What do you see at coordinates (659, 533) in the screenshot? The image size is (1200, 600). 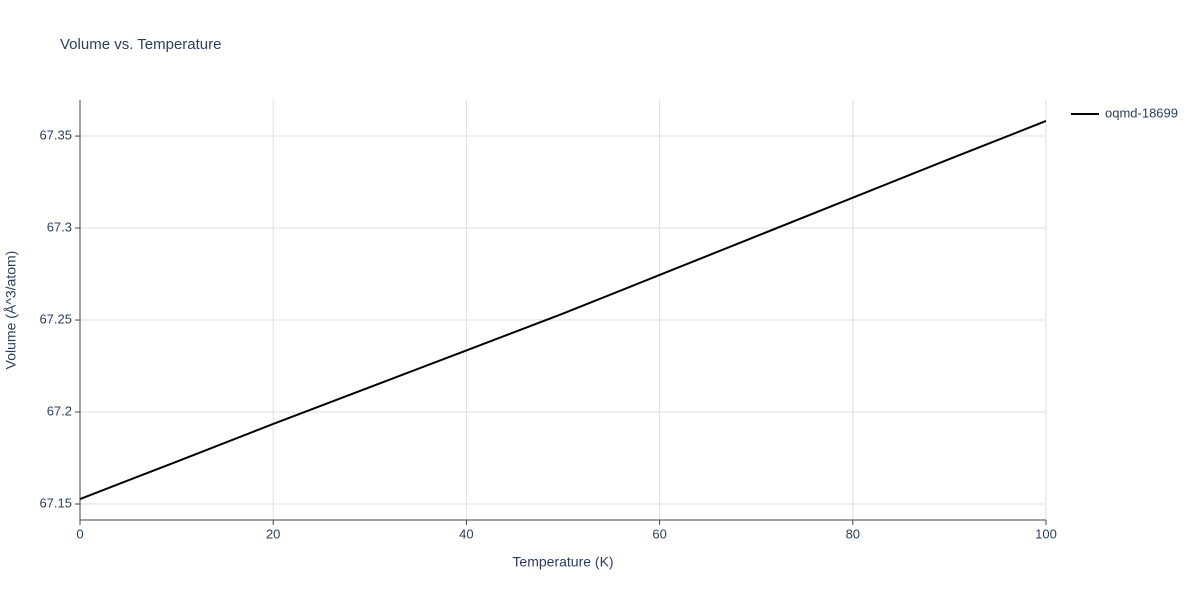 I see `x-tick-label: 60` at bounding box center [659, 533].